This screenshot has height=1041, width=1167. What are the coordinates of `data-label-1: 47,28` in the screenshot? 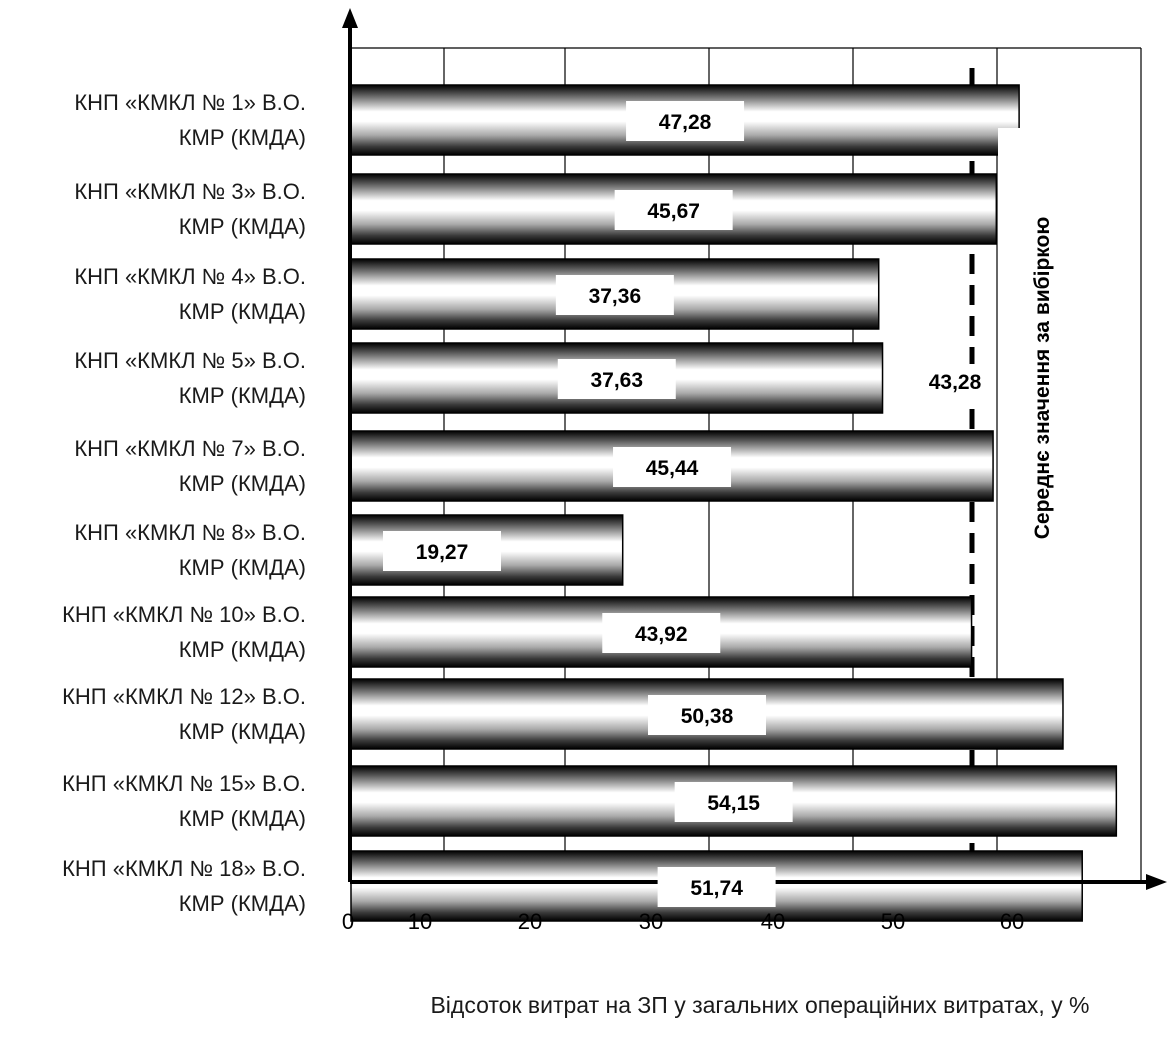 It's located at (685, 122).